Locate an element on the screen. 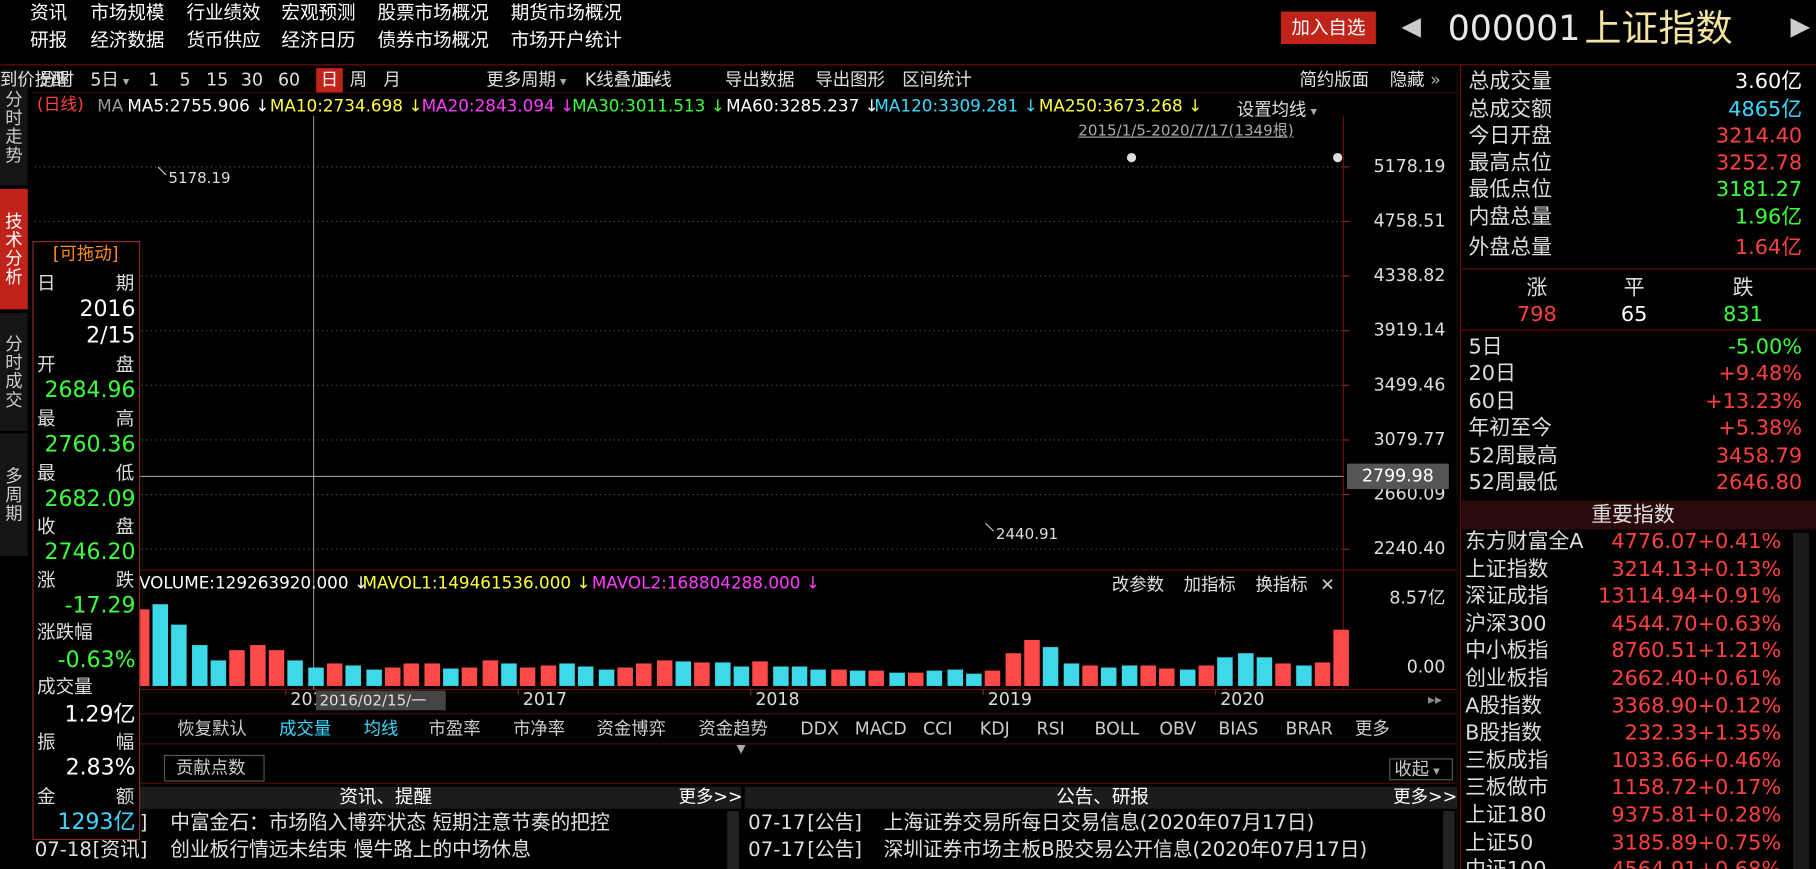 This screenshot has height=869, width=1816. index-name: 沪深300 is located at coordinates (1506, 623).